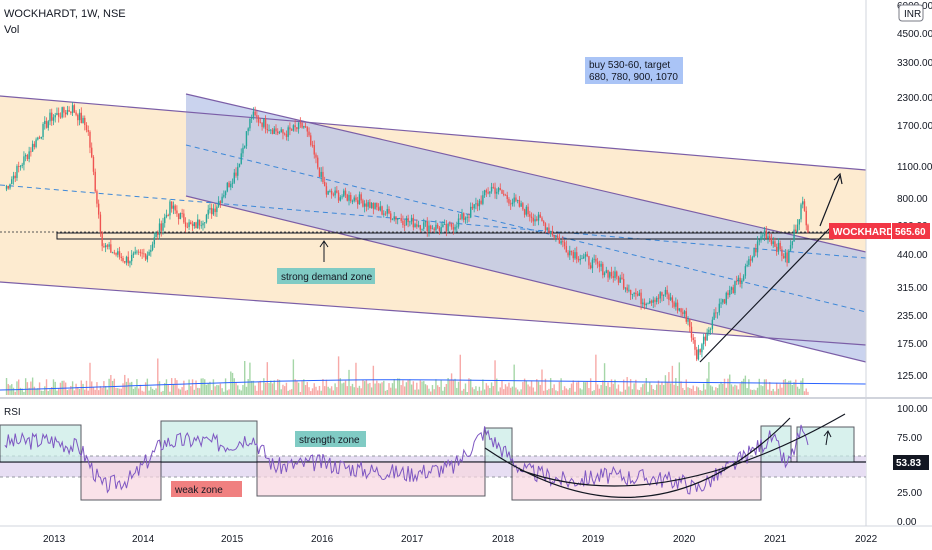 The width and height of the screenshot is (932, 550). What do you see at coordinates (909, 438) in the screenshot?
I see `rsi-tick: 75.00` at bounding box center [909, 438].